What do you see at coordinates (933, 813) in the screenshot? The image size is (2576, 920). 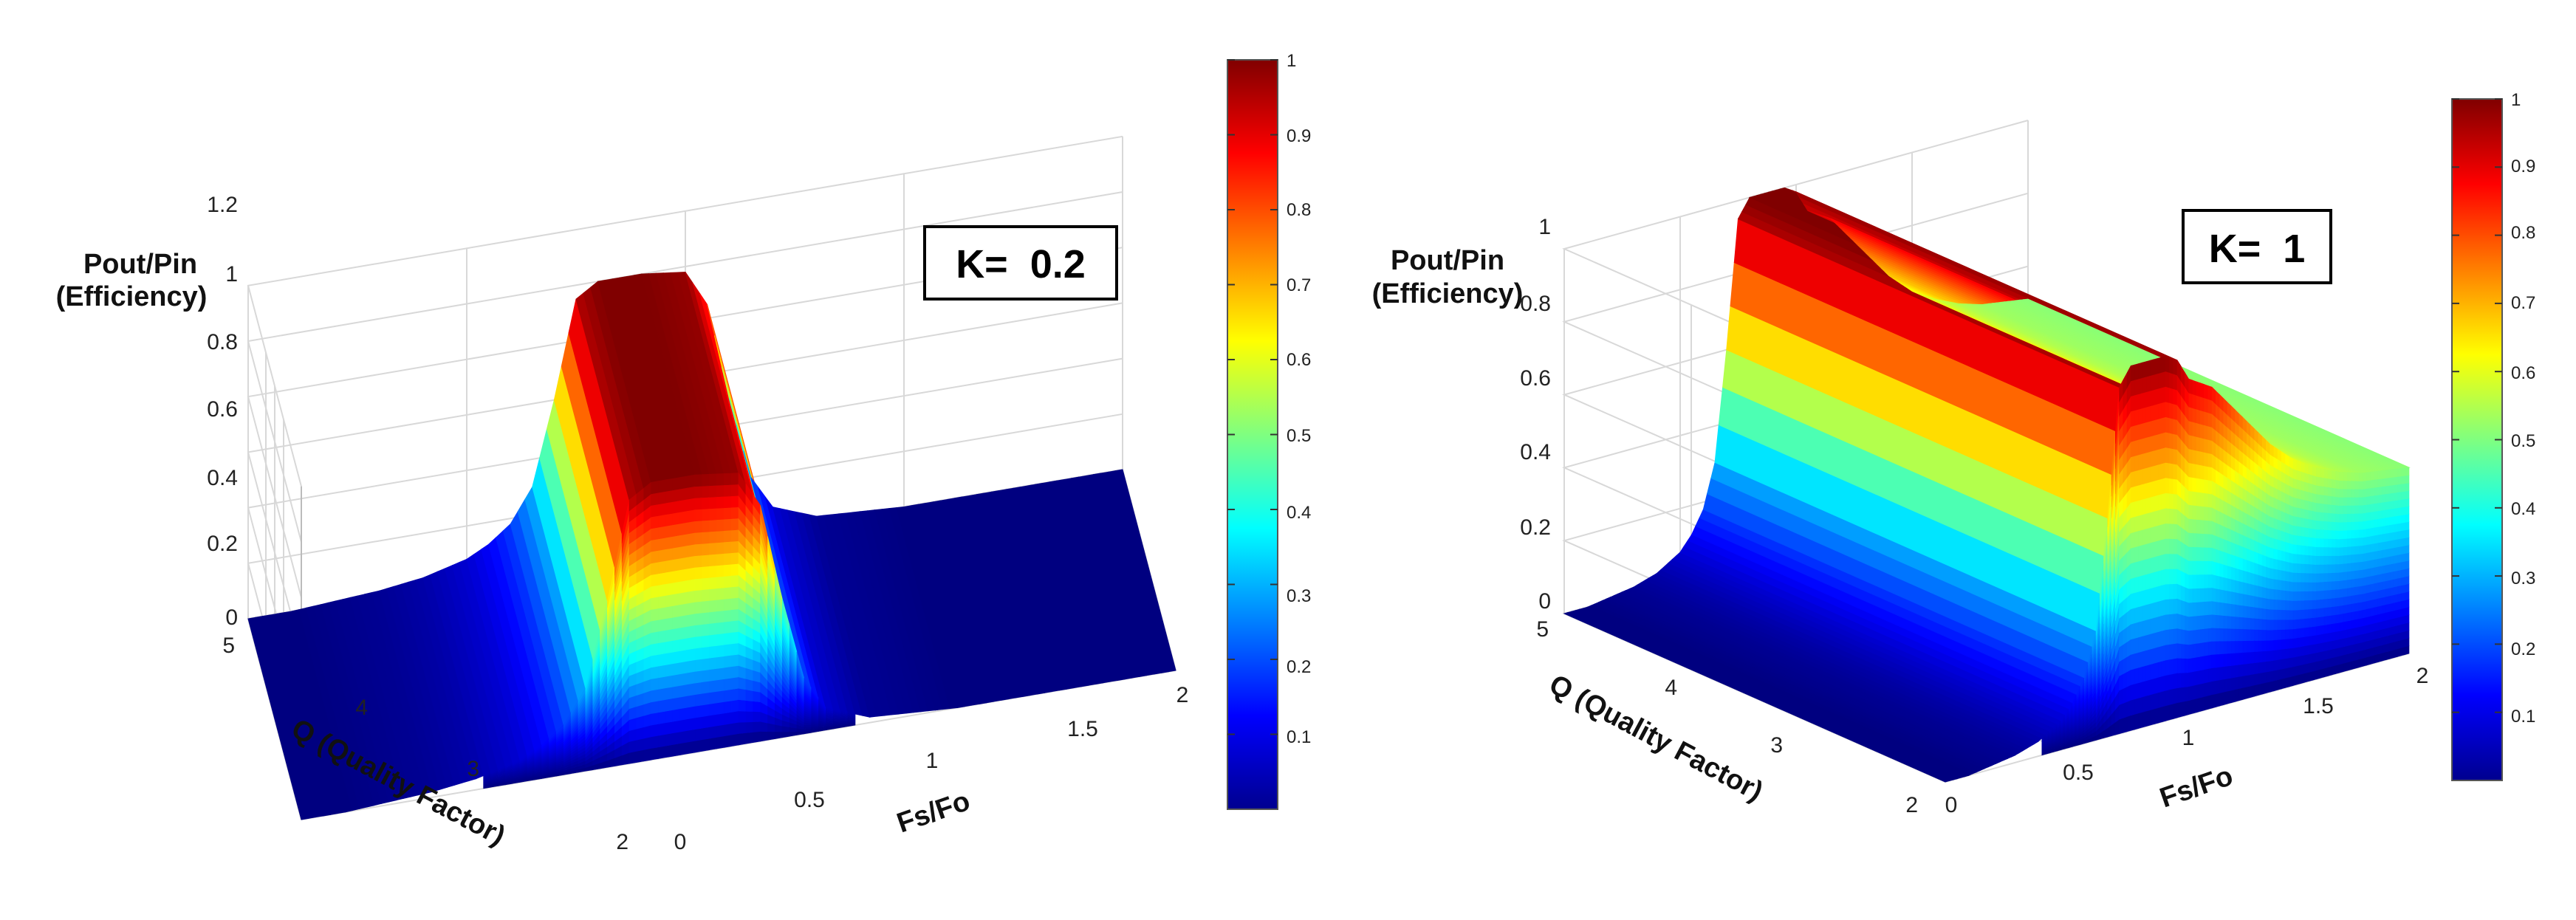 I see `p1-xlabel: Fs/Fo` at bounding box center [933, 813].